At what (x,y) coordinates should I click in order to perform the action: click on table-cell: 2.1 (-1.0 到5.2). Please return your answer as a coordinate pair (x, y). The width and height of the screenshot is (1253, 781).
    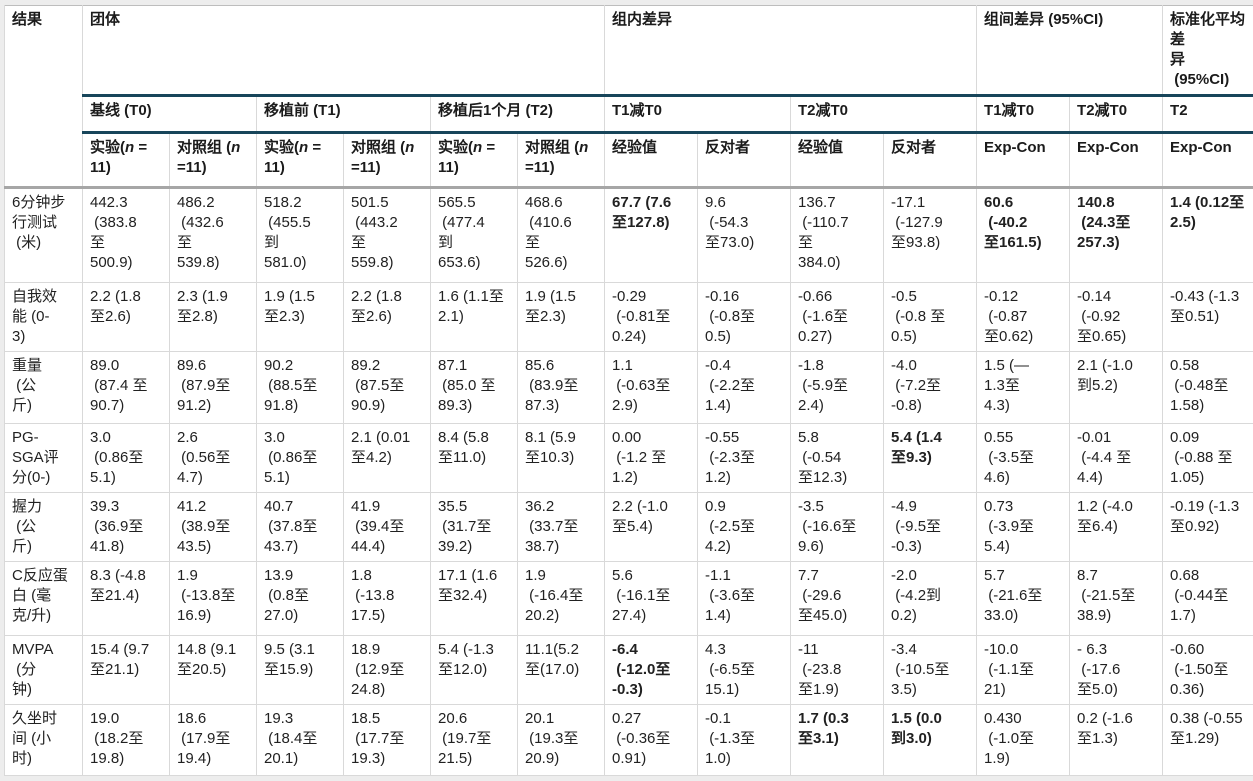
    Looking at the image, I should click on (1116, 388).